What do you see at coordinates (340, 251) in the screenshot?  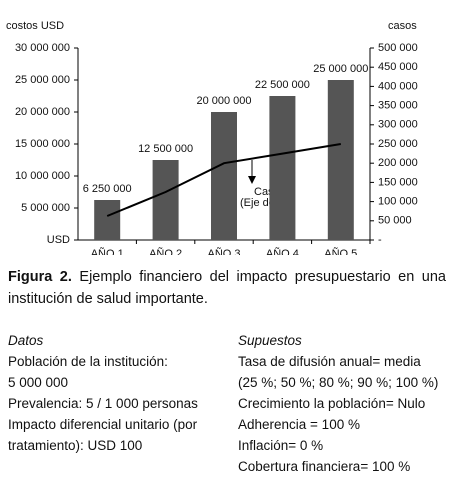 I see `x-tick-label: AÑO 5` at bounding box center [340, 251].